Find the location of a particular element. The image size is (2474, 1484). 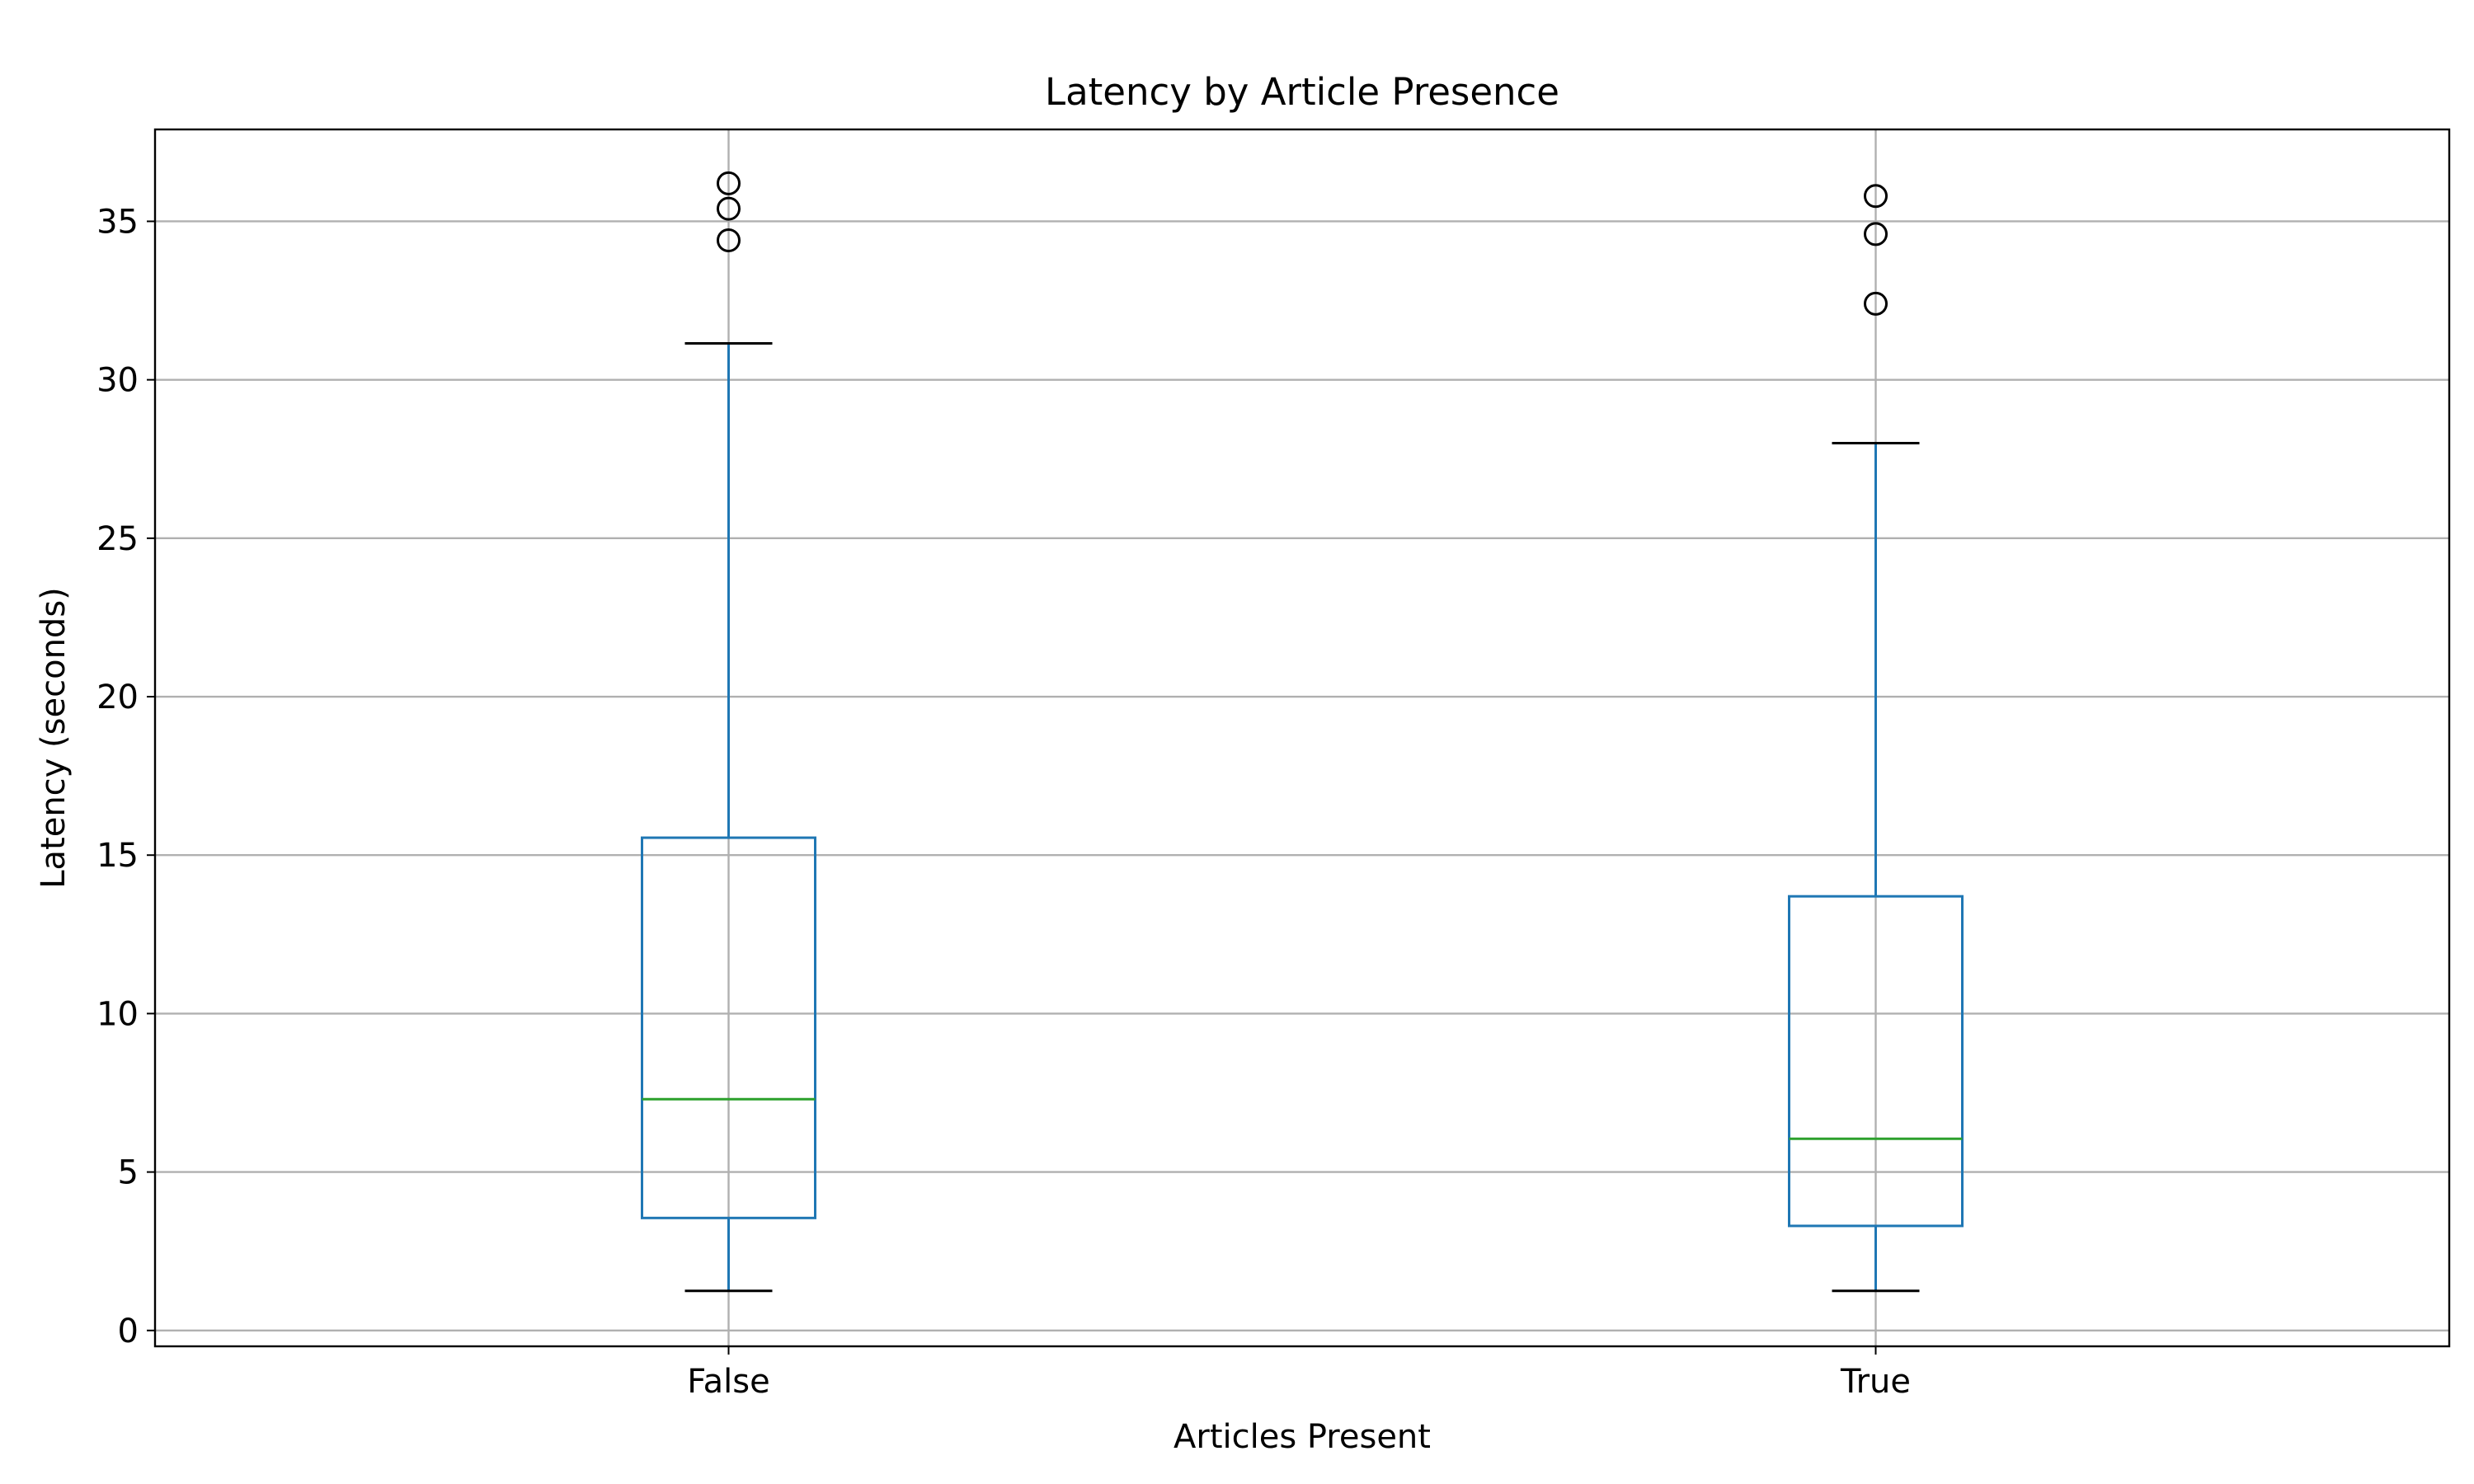

y-tick-label: 20 is located at coordinates (117, 697).